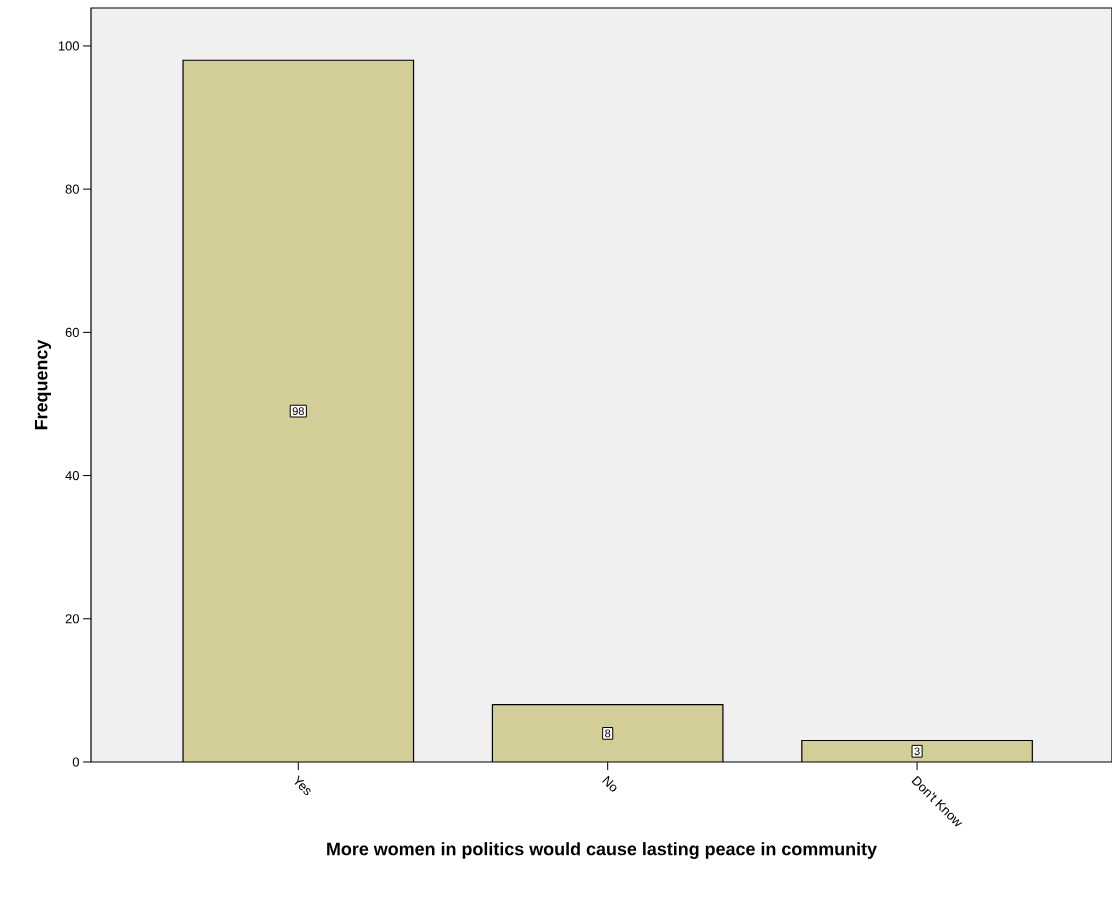 The height and width of the screenshot is (901, 1112). I want to click on x-tick-label: Yes, so click(302, 785).